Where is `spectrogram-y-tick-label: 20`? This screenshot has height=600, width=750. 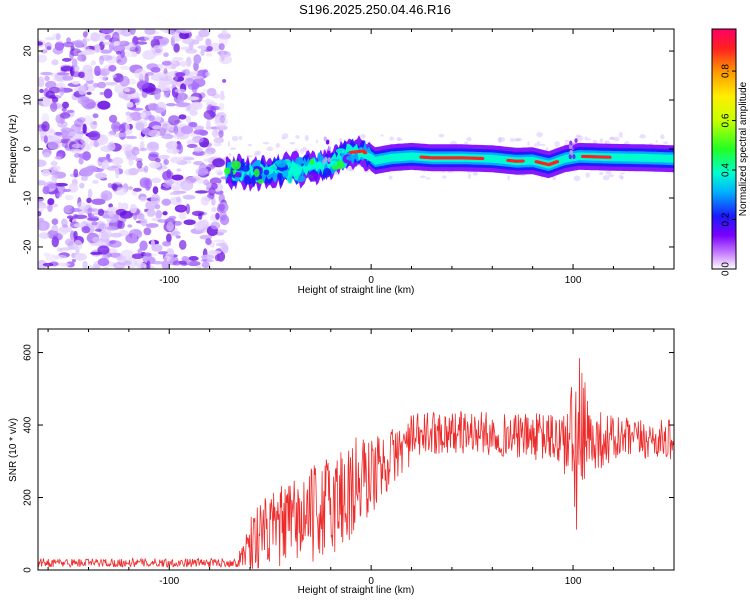 spectrogram-y-tick-label: 20 is located at coordinates (28, 51).